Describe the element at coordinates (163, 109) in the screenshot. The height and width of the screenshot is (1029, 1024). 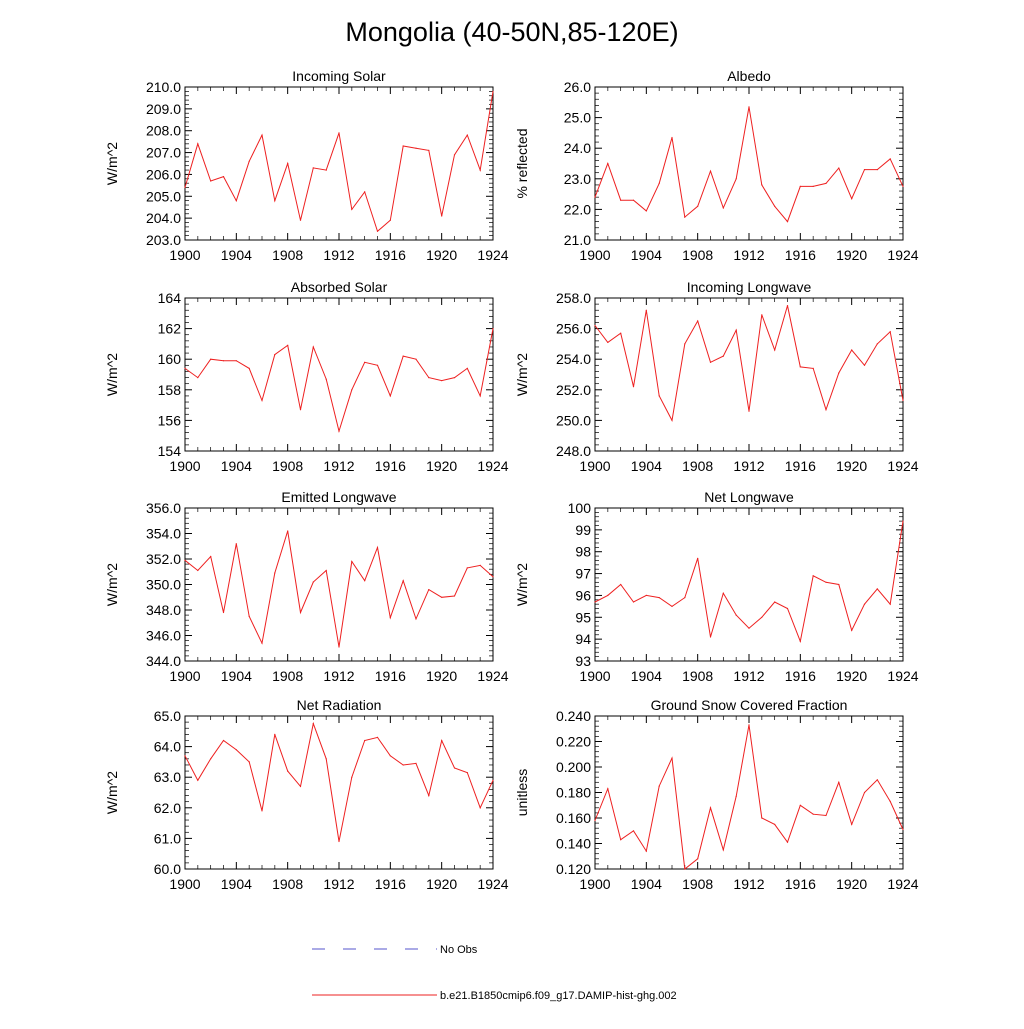
I see `y-tick-label: 209.0` at that location.